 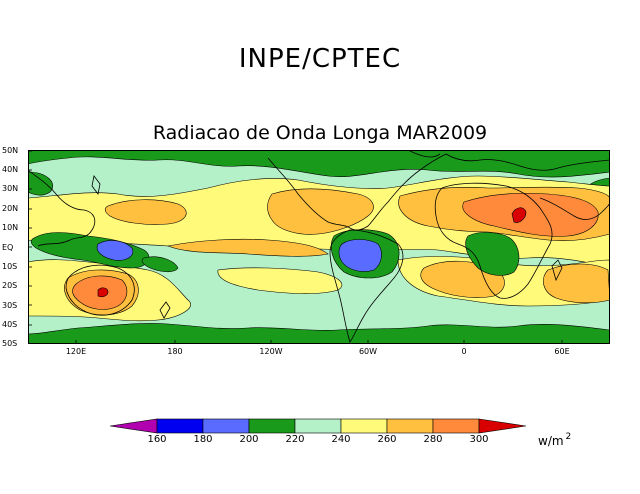 I want to click on europe-coast, so click(x=527, y=162).